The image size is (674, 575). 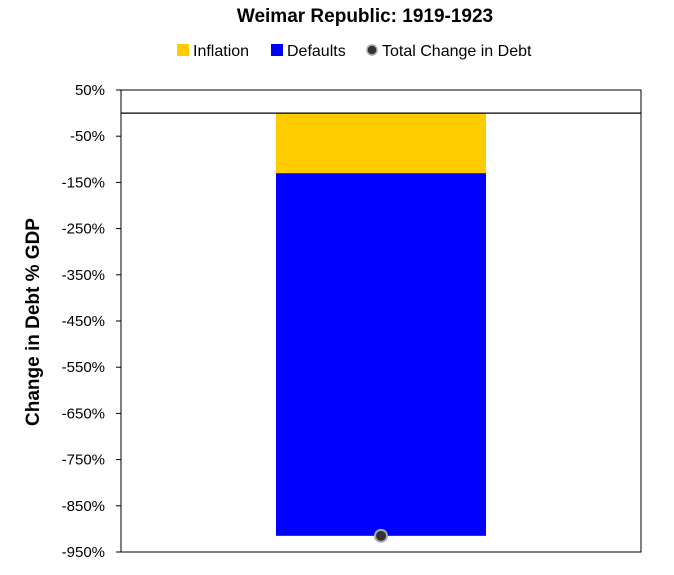 I want to click on y-tick-label: -50%, so click(x=87, y=136).